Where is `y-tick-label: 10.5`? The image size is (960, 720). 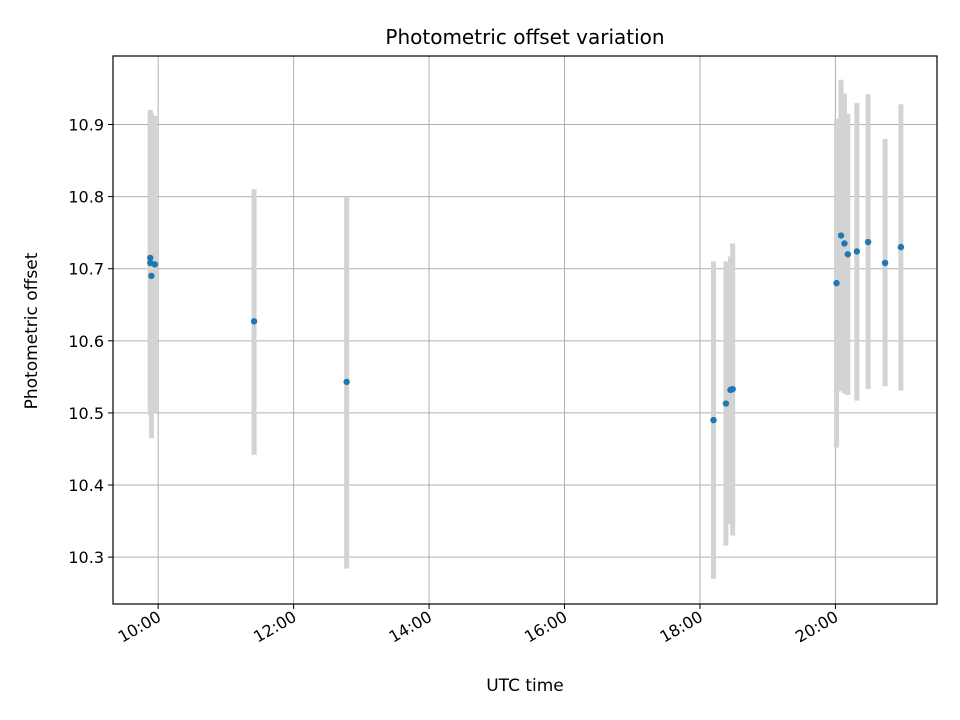 y-tick-label: 10.5 is located at coordinates (86, 413).